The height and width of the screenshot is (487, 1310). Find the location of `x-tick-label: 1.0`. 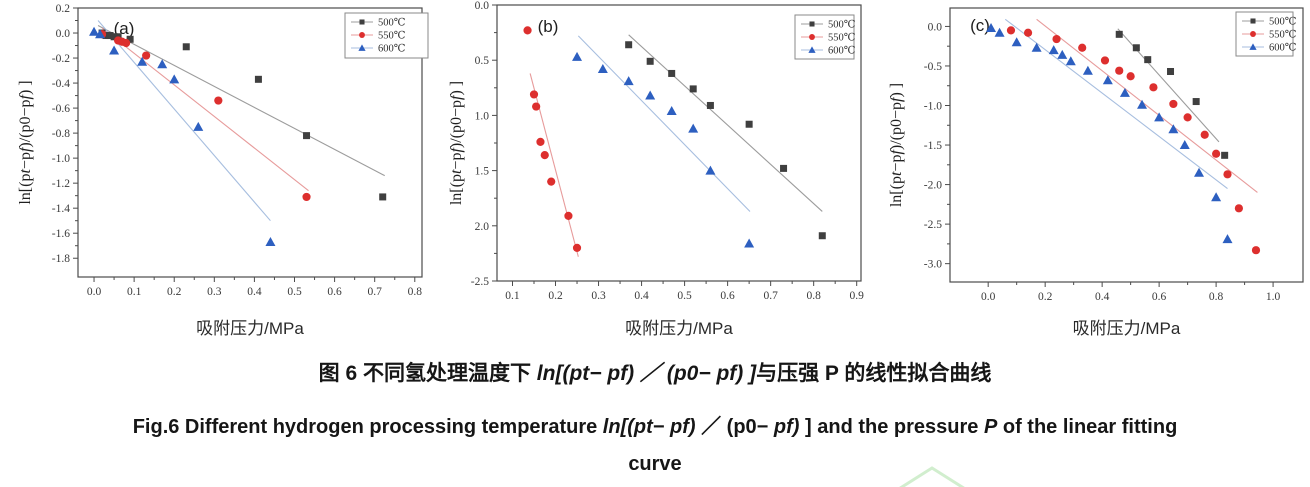

x-tick-label: 1.0 is located at coordinates (1273, 297).